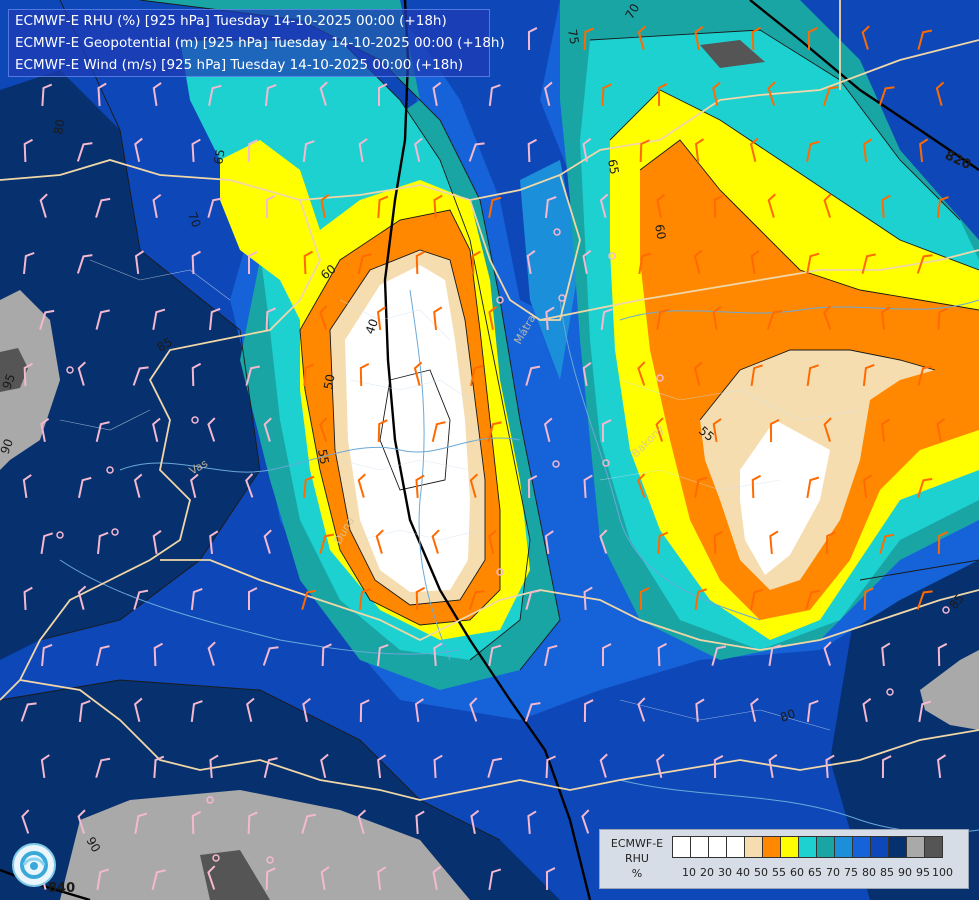  What do you see at coordinates (573, 36) in the screenshot?
I see `contour-label: 75` at bounding box center [573, 36].